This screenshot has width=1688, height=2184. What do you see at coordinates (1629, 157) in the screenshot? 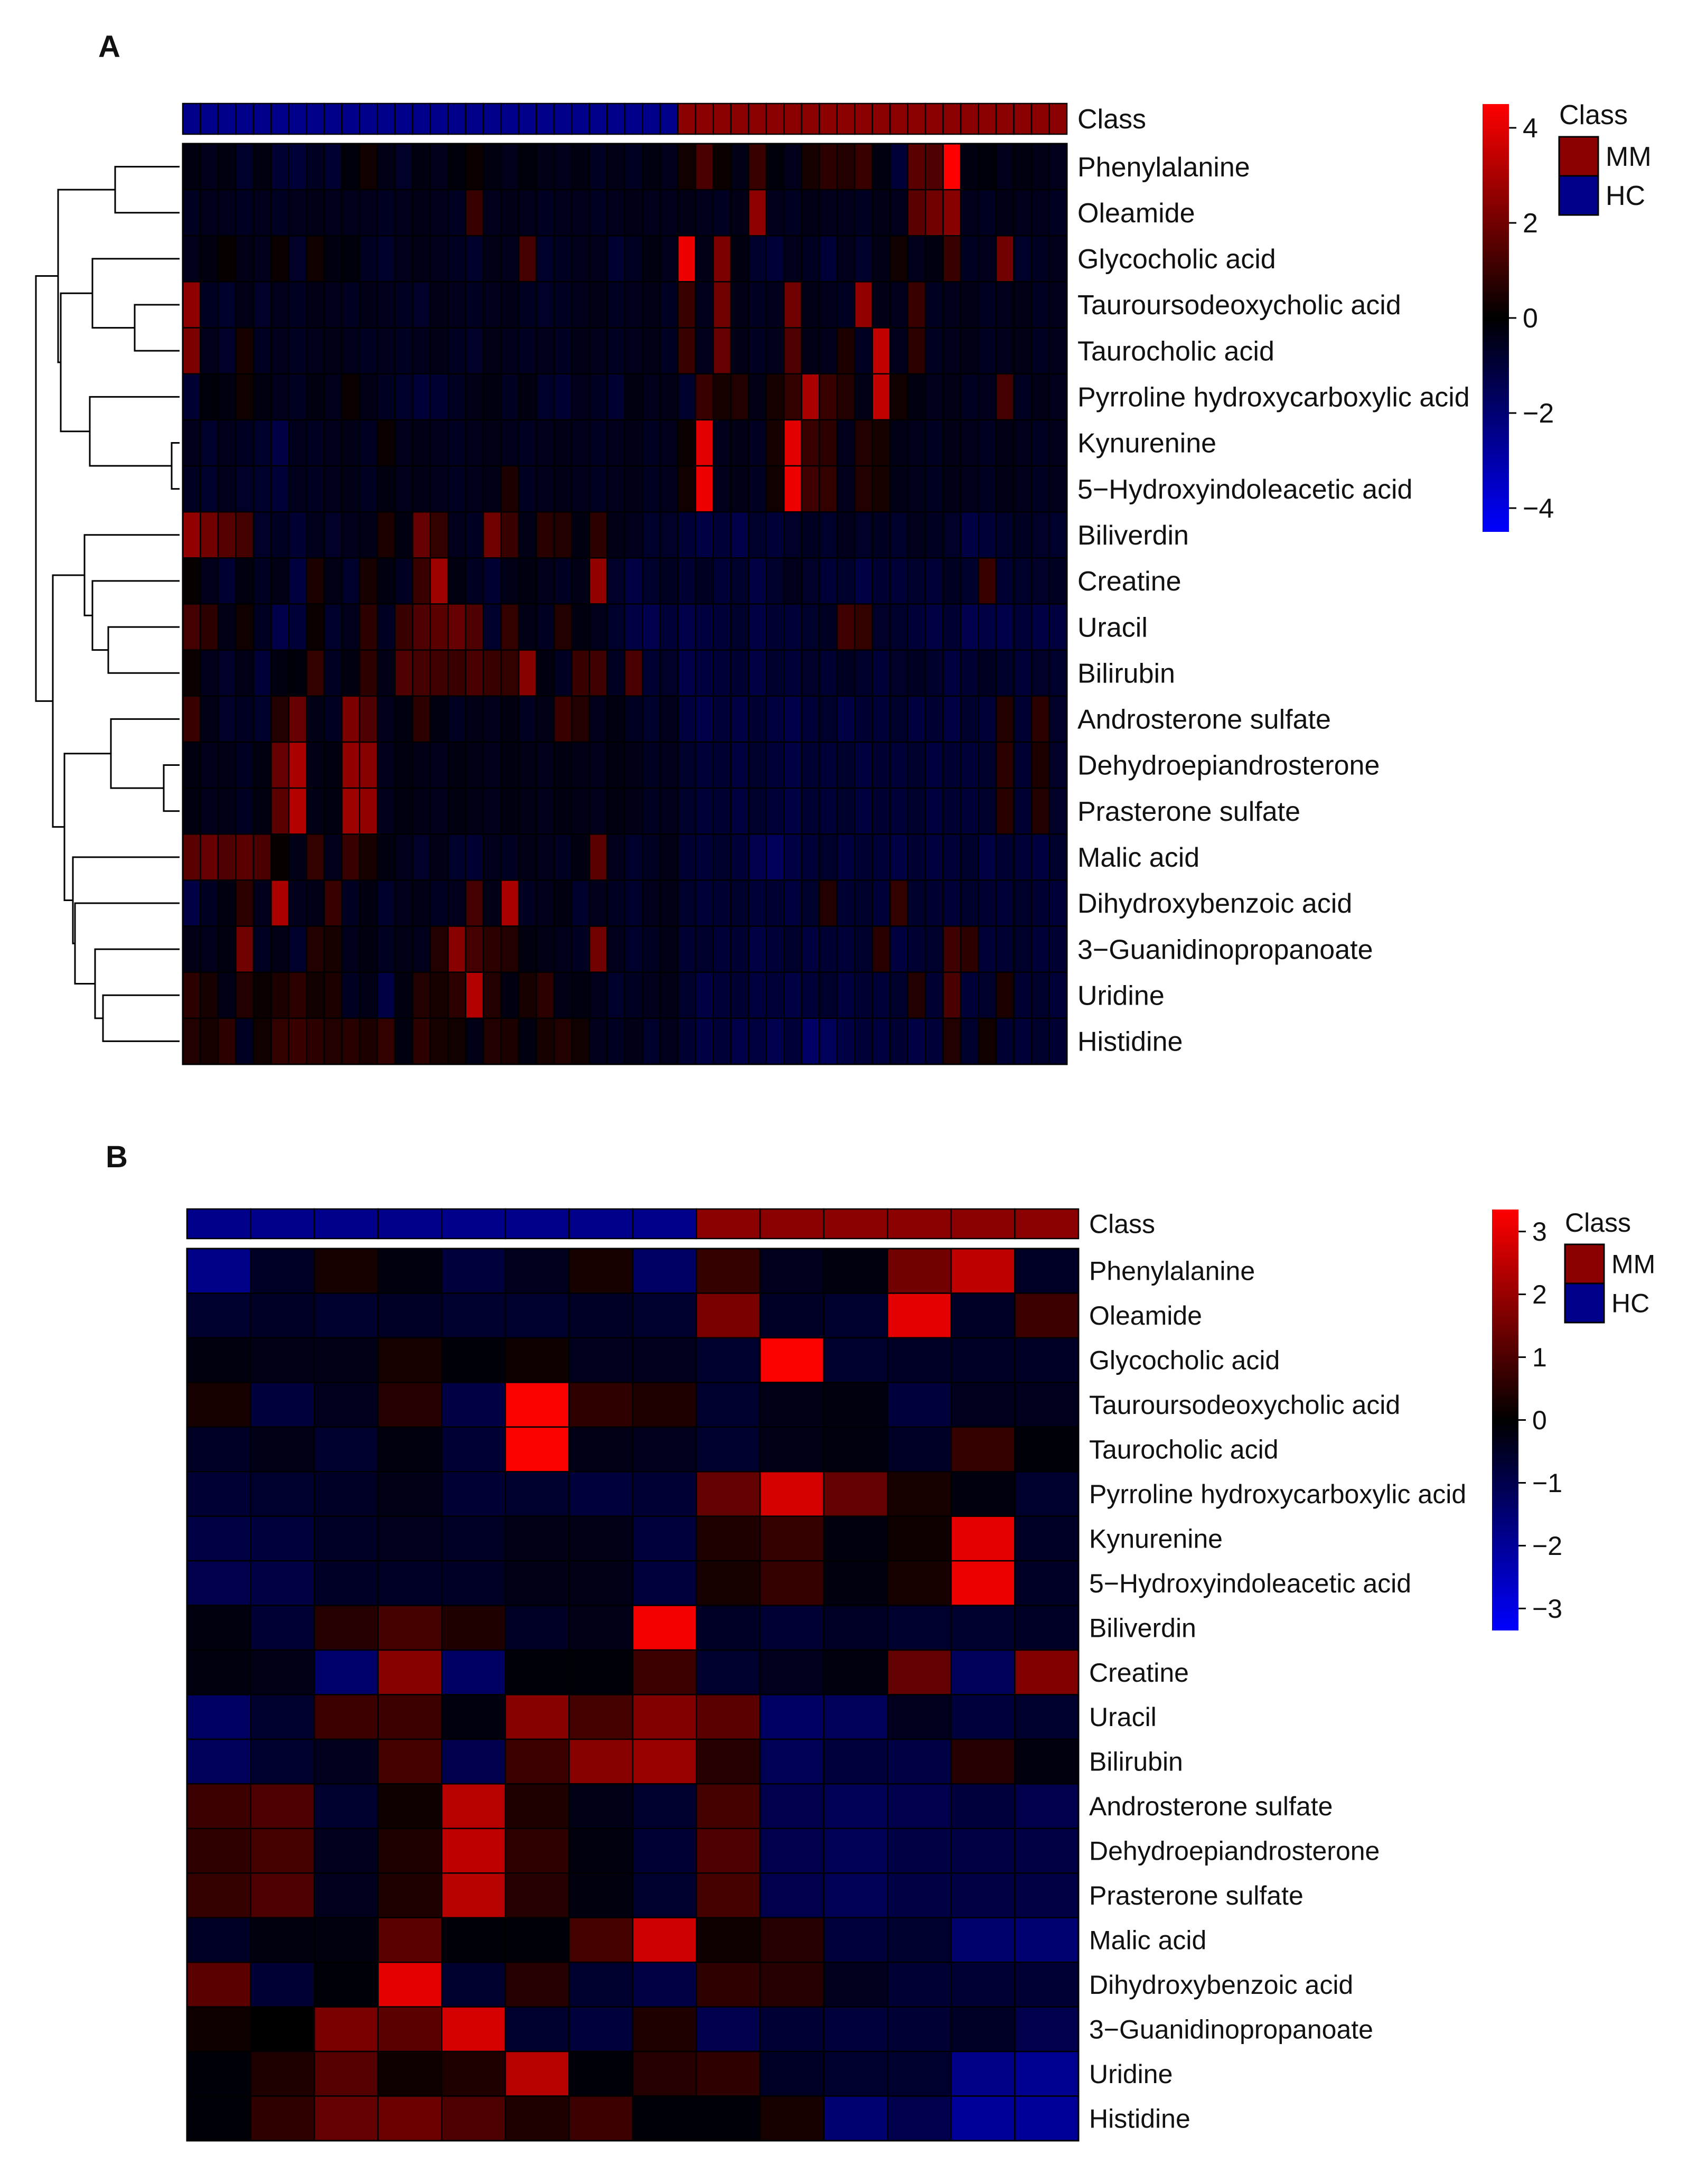
I see `panel-a-legend-label-mm: MM` at bounding box center [1629, 157].